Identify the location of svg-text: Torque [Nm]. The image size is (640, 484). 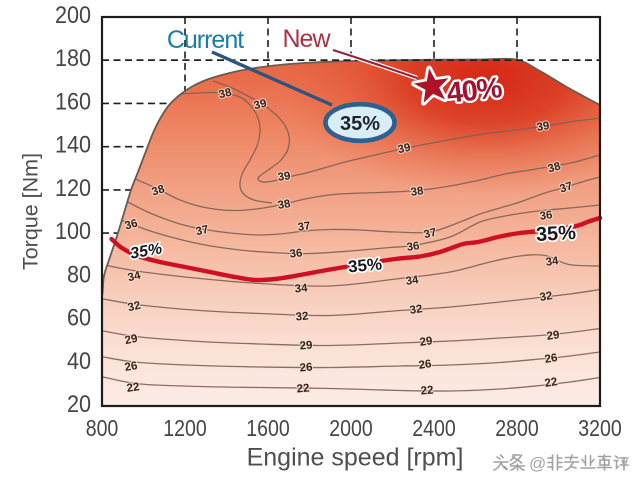
(31, 211).